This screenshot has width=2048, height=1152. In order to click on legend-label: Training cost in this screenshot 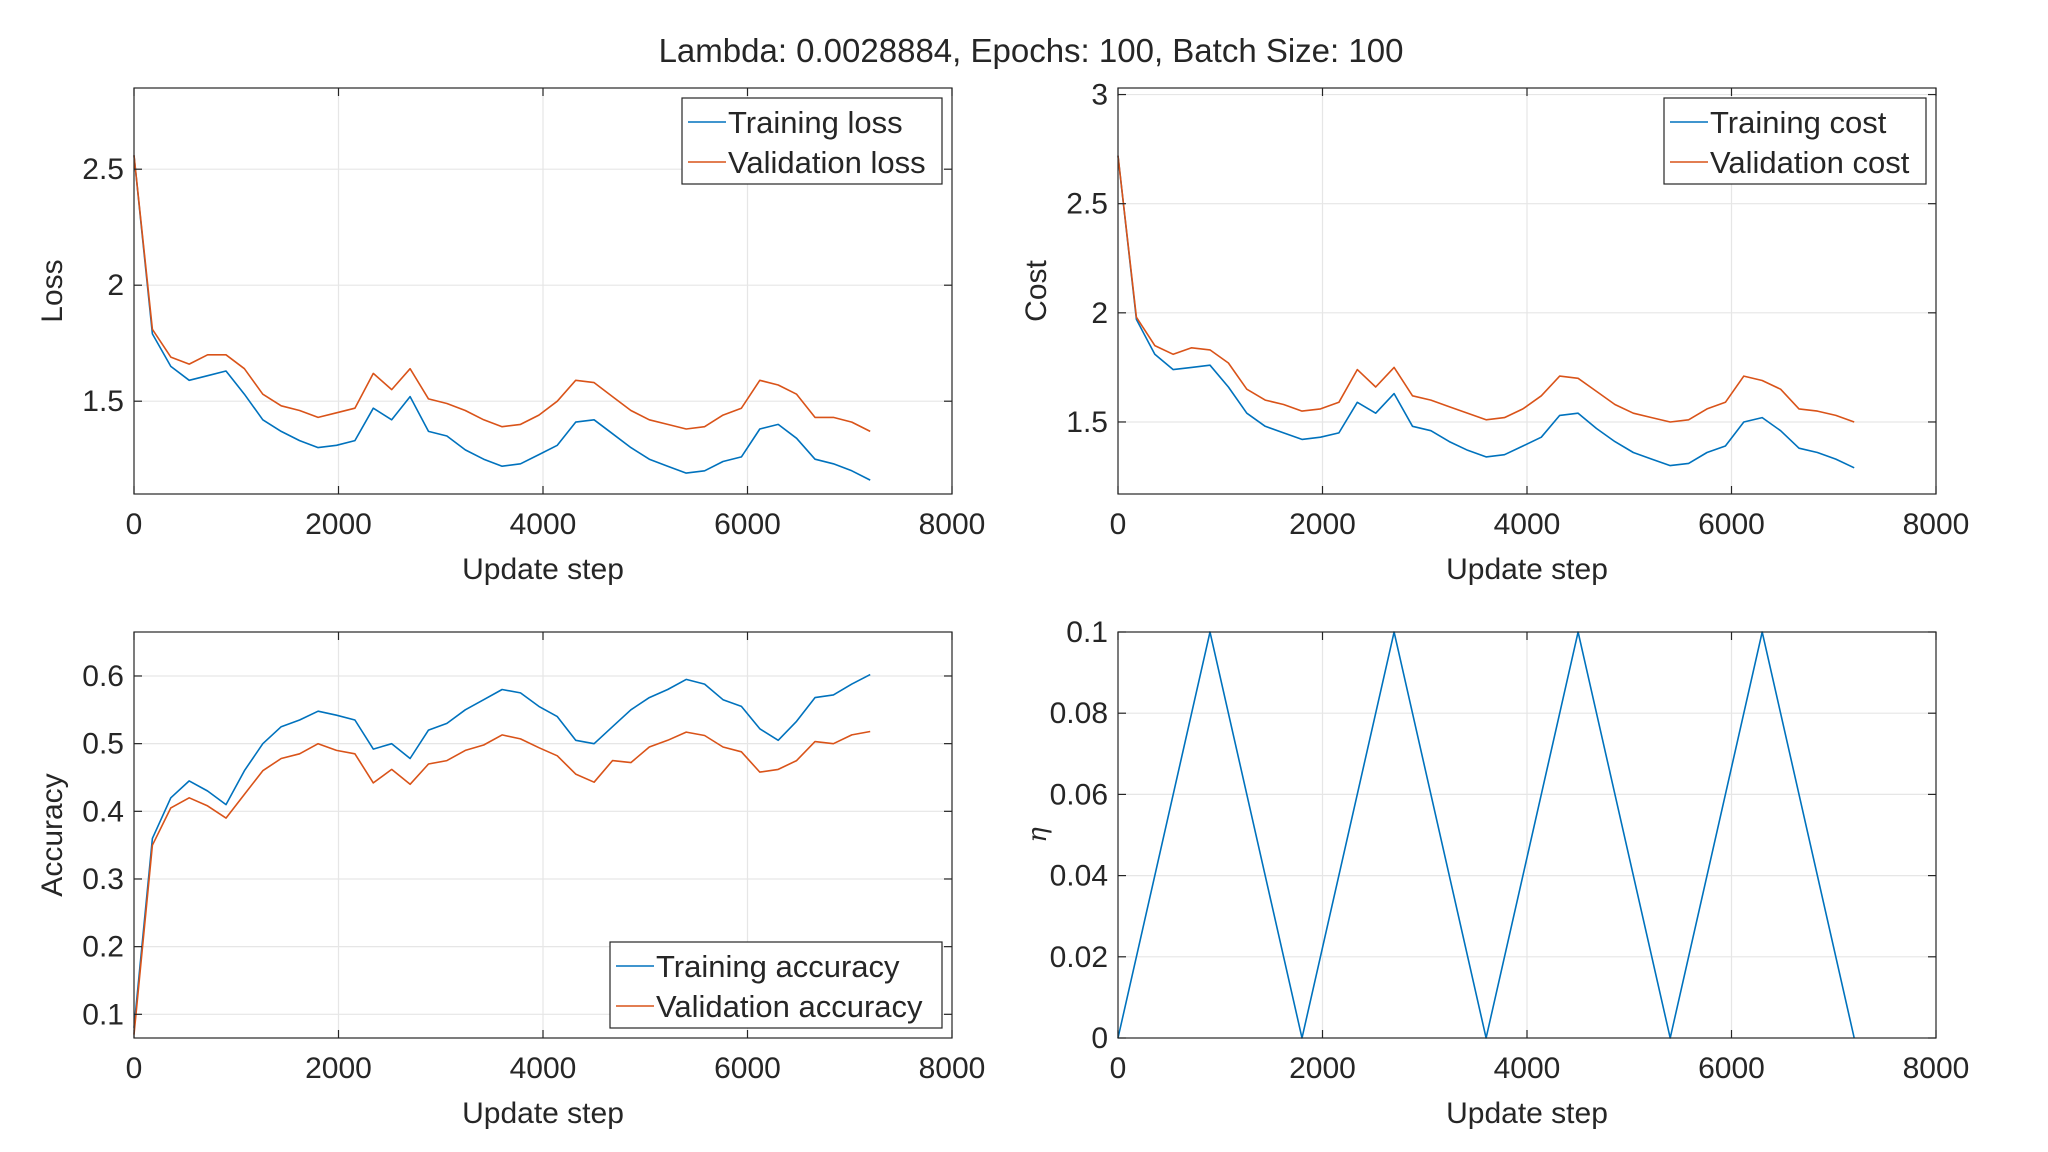, I will do `click(1798, 122)`.